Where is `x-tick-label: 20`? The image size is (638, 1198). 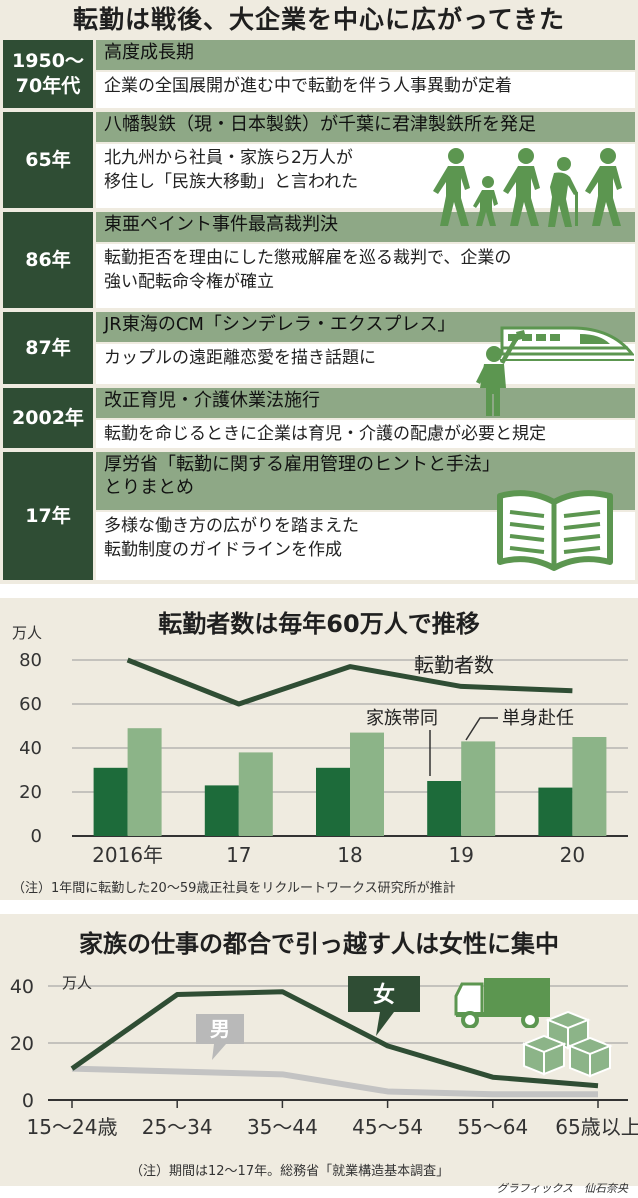
x-tick-label: 20 is located at coordinates (572, 855).